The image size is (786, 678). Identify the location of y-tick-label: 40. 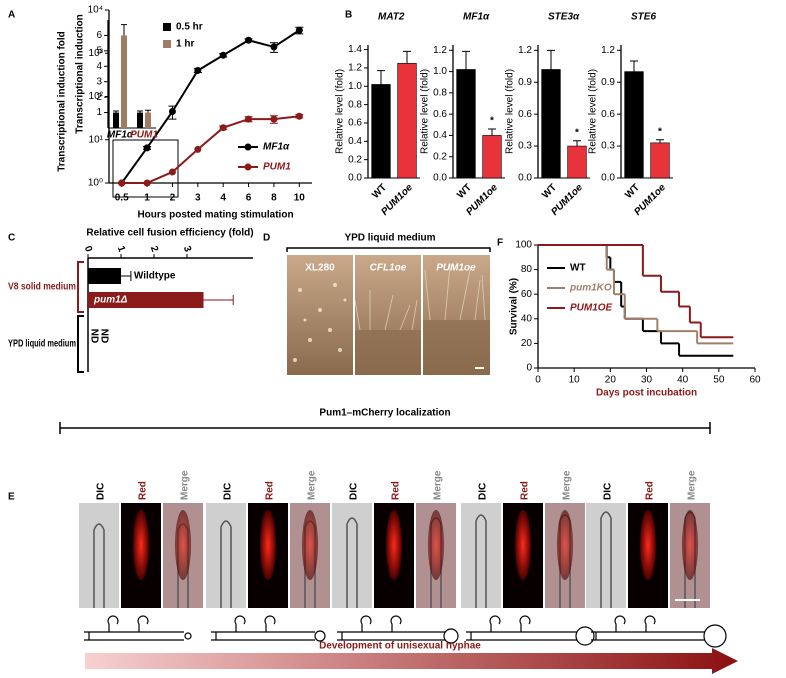
(527, 318).